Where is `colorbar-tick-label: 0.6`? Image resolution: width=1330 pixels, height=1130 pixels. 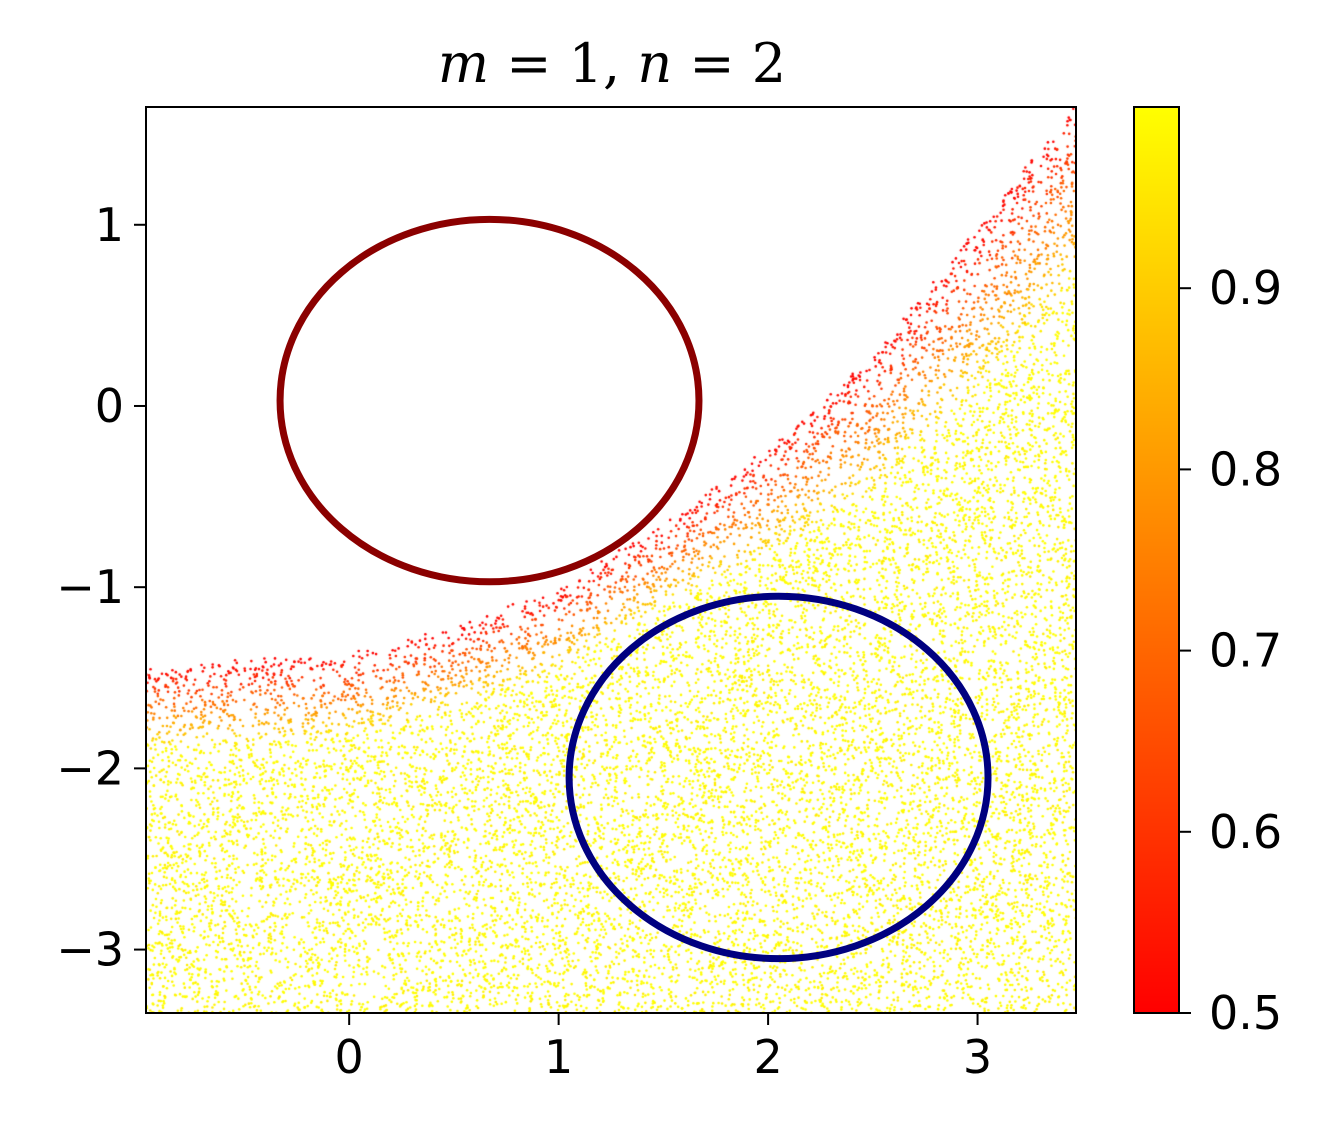
colorbar-tick-label: 0.6 is located at coordinates (1245, 832).